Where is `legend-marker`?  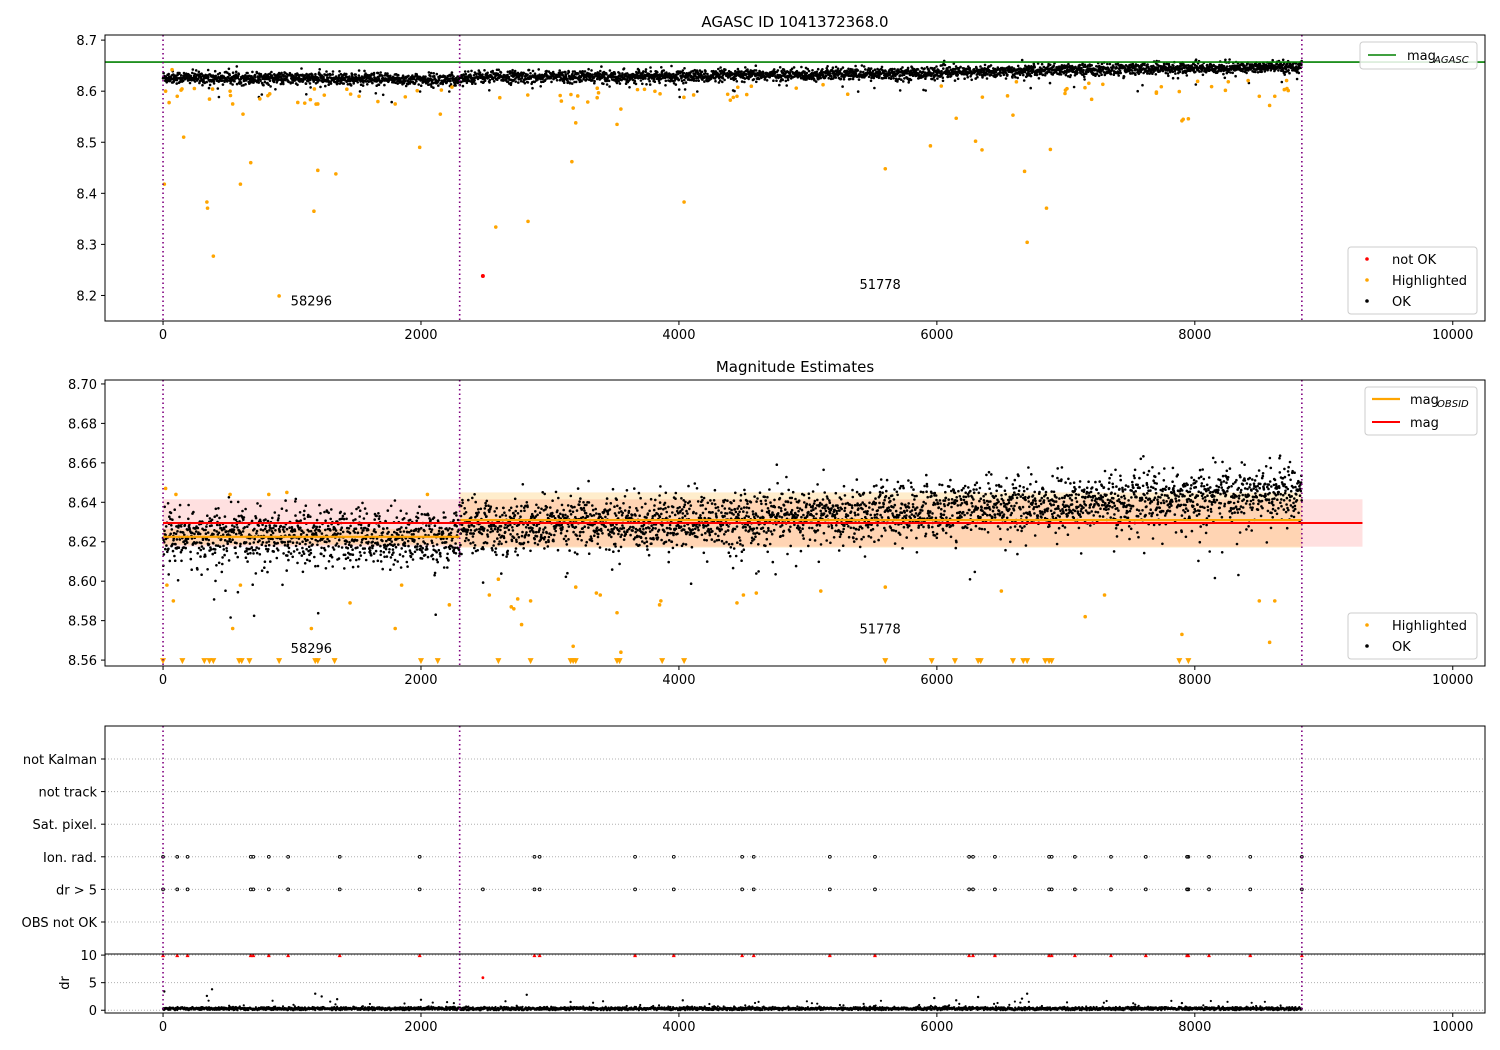
legend-marker is located at coordinates (1367, 280).